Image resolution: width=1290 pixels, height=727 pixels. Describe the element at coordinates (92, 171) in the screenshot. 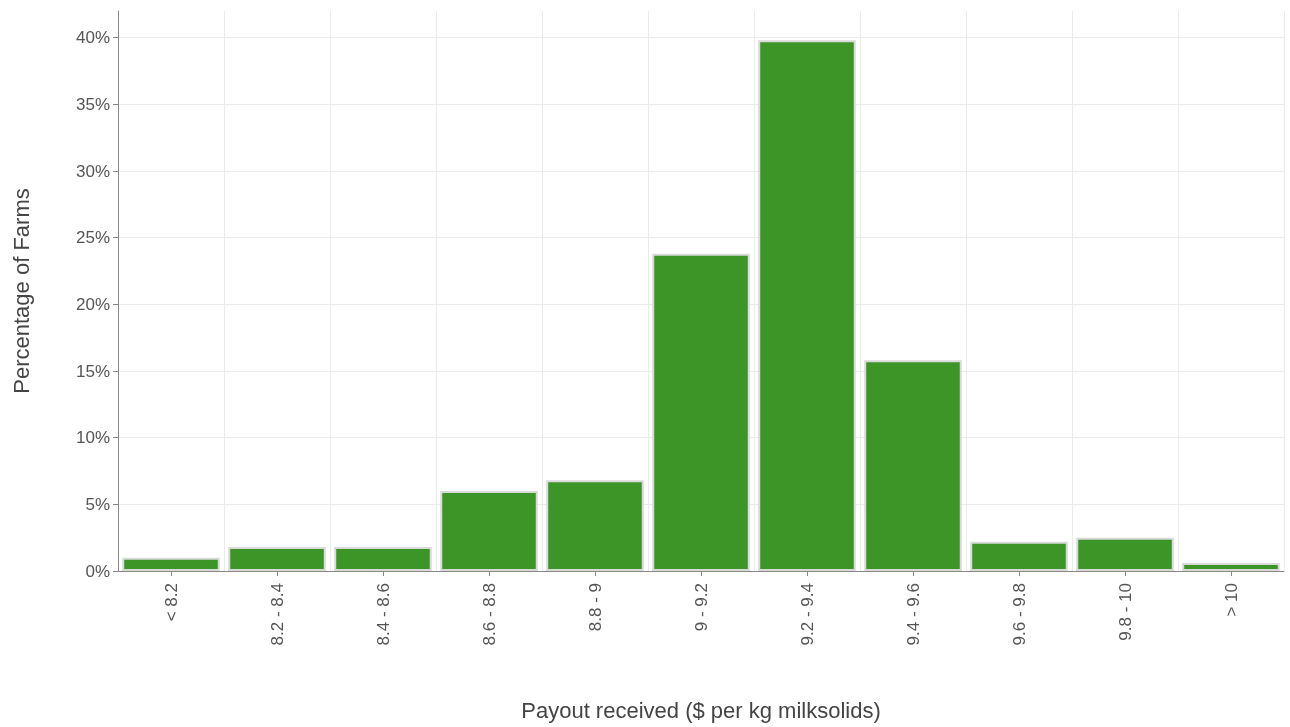

I see `y-tick-label: 30%` at that location.